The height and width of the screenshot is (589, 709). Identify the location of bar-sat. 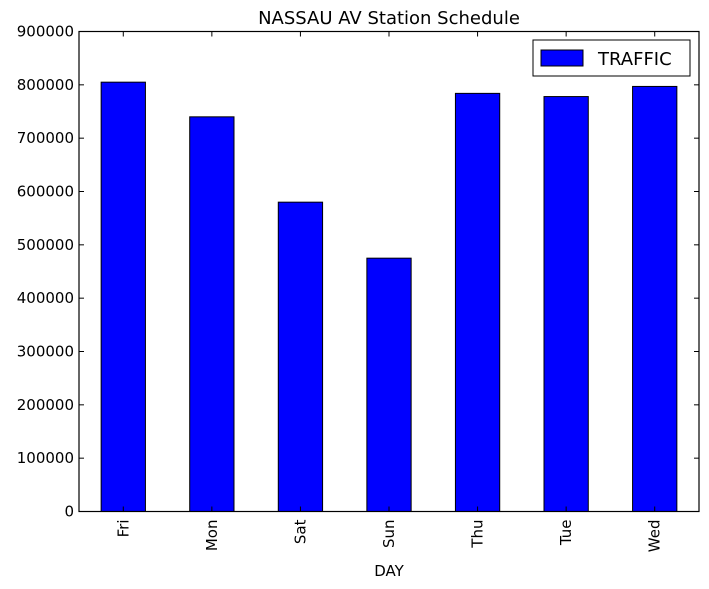
(300, 356).